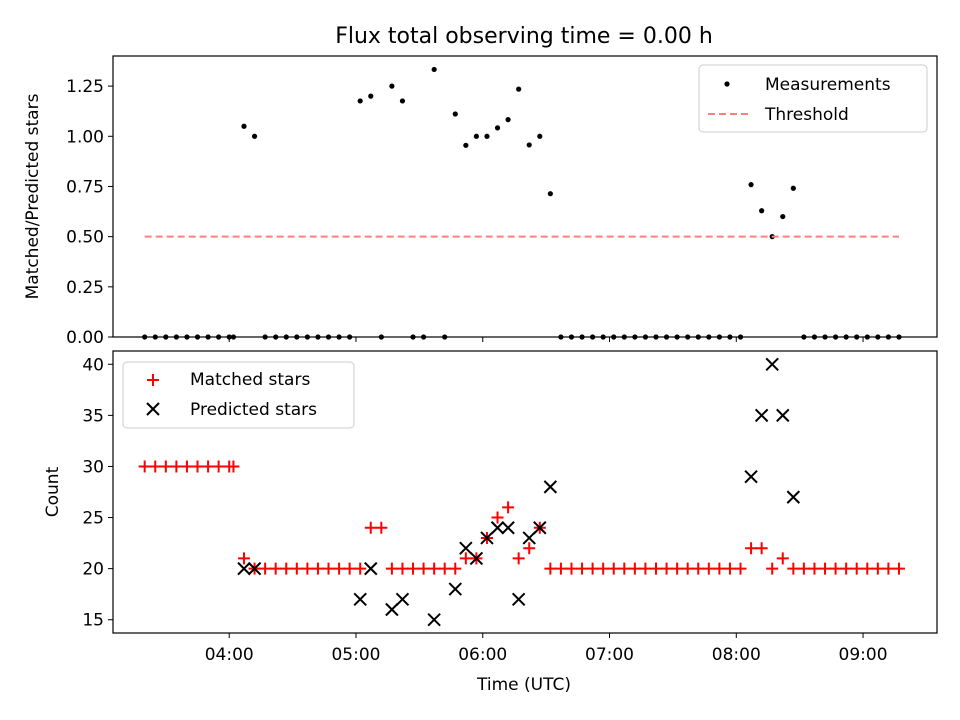 This screenshot has height=720, width=960. Describe the element at coordinates (229, 655) in the screenshot. I see `x-tick-label: 04:00` at that location.